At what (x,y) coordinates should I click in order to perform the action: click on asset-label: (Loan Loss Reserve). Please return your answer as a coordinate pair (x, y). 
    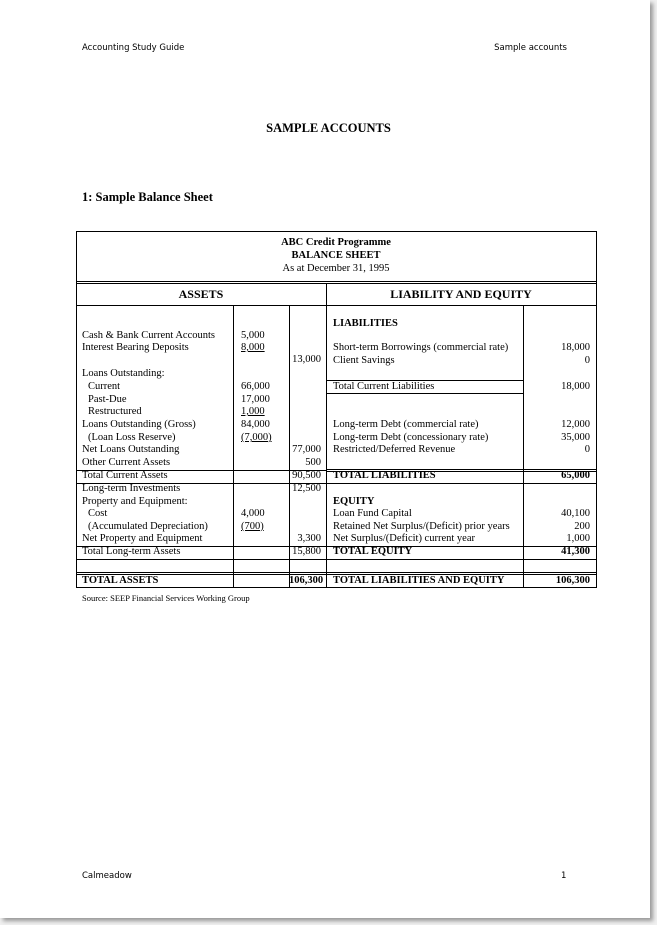
    Looking at the image, I should click on (132, 437).